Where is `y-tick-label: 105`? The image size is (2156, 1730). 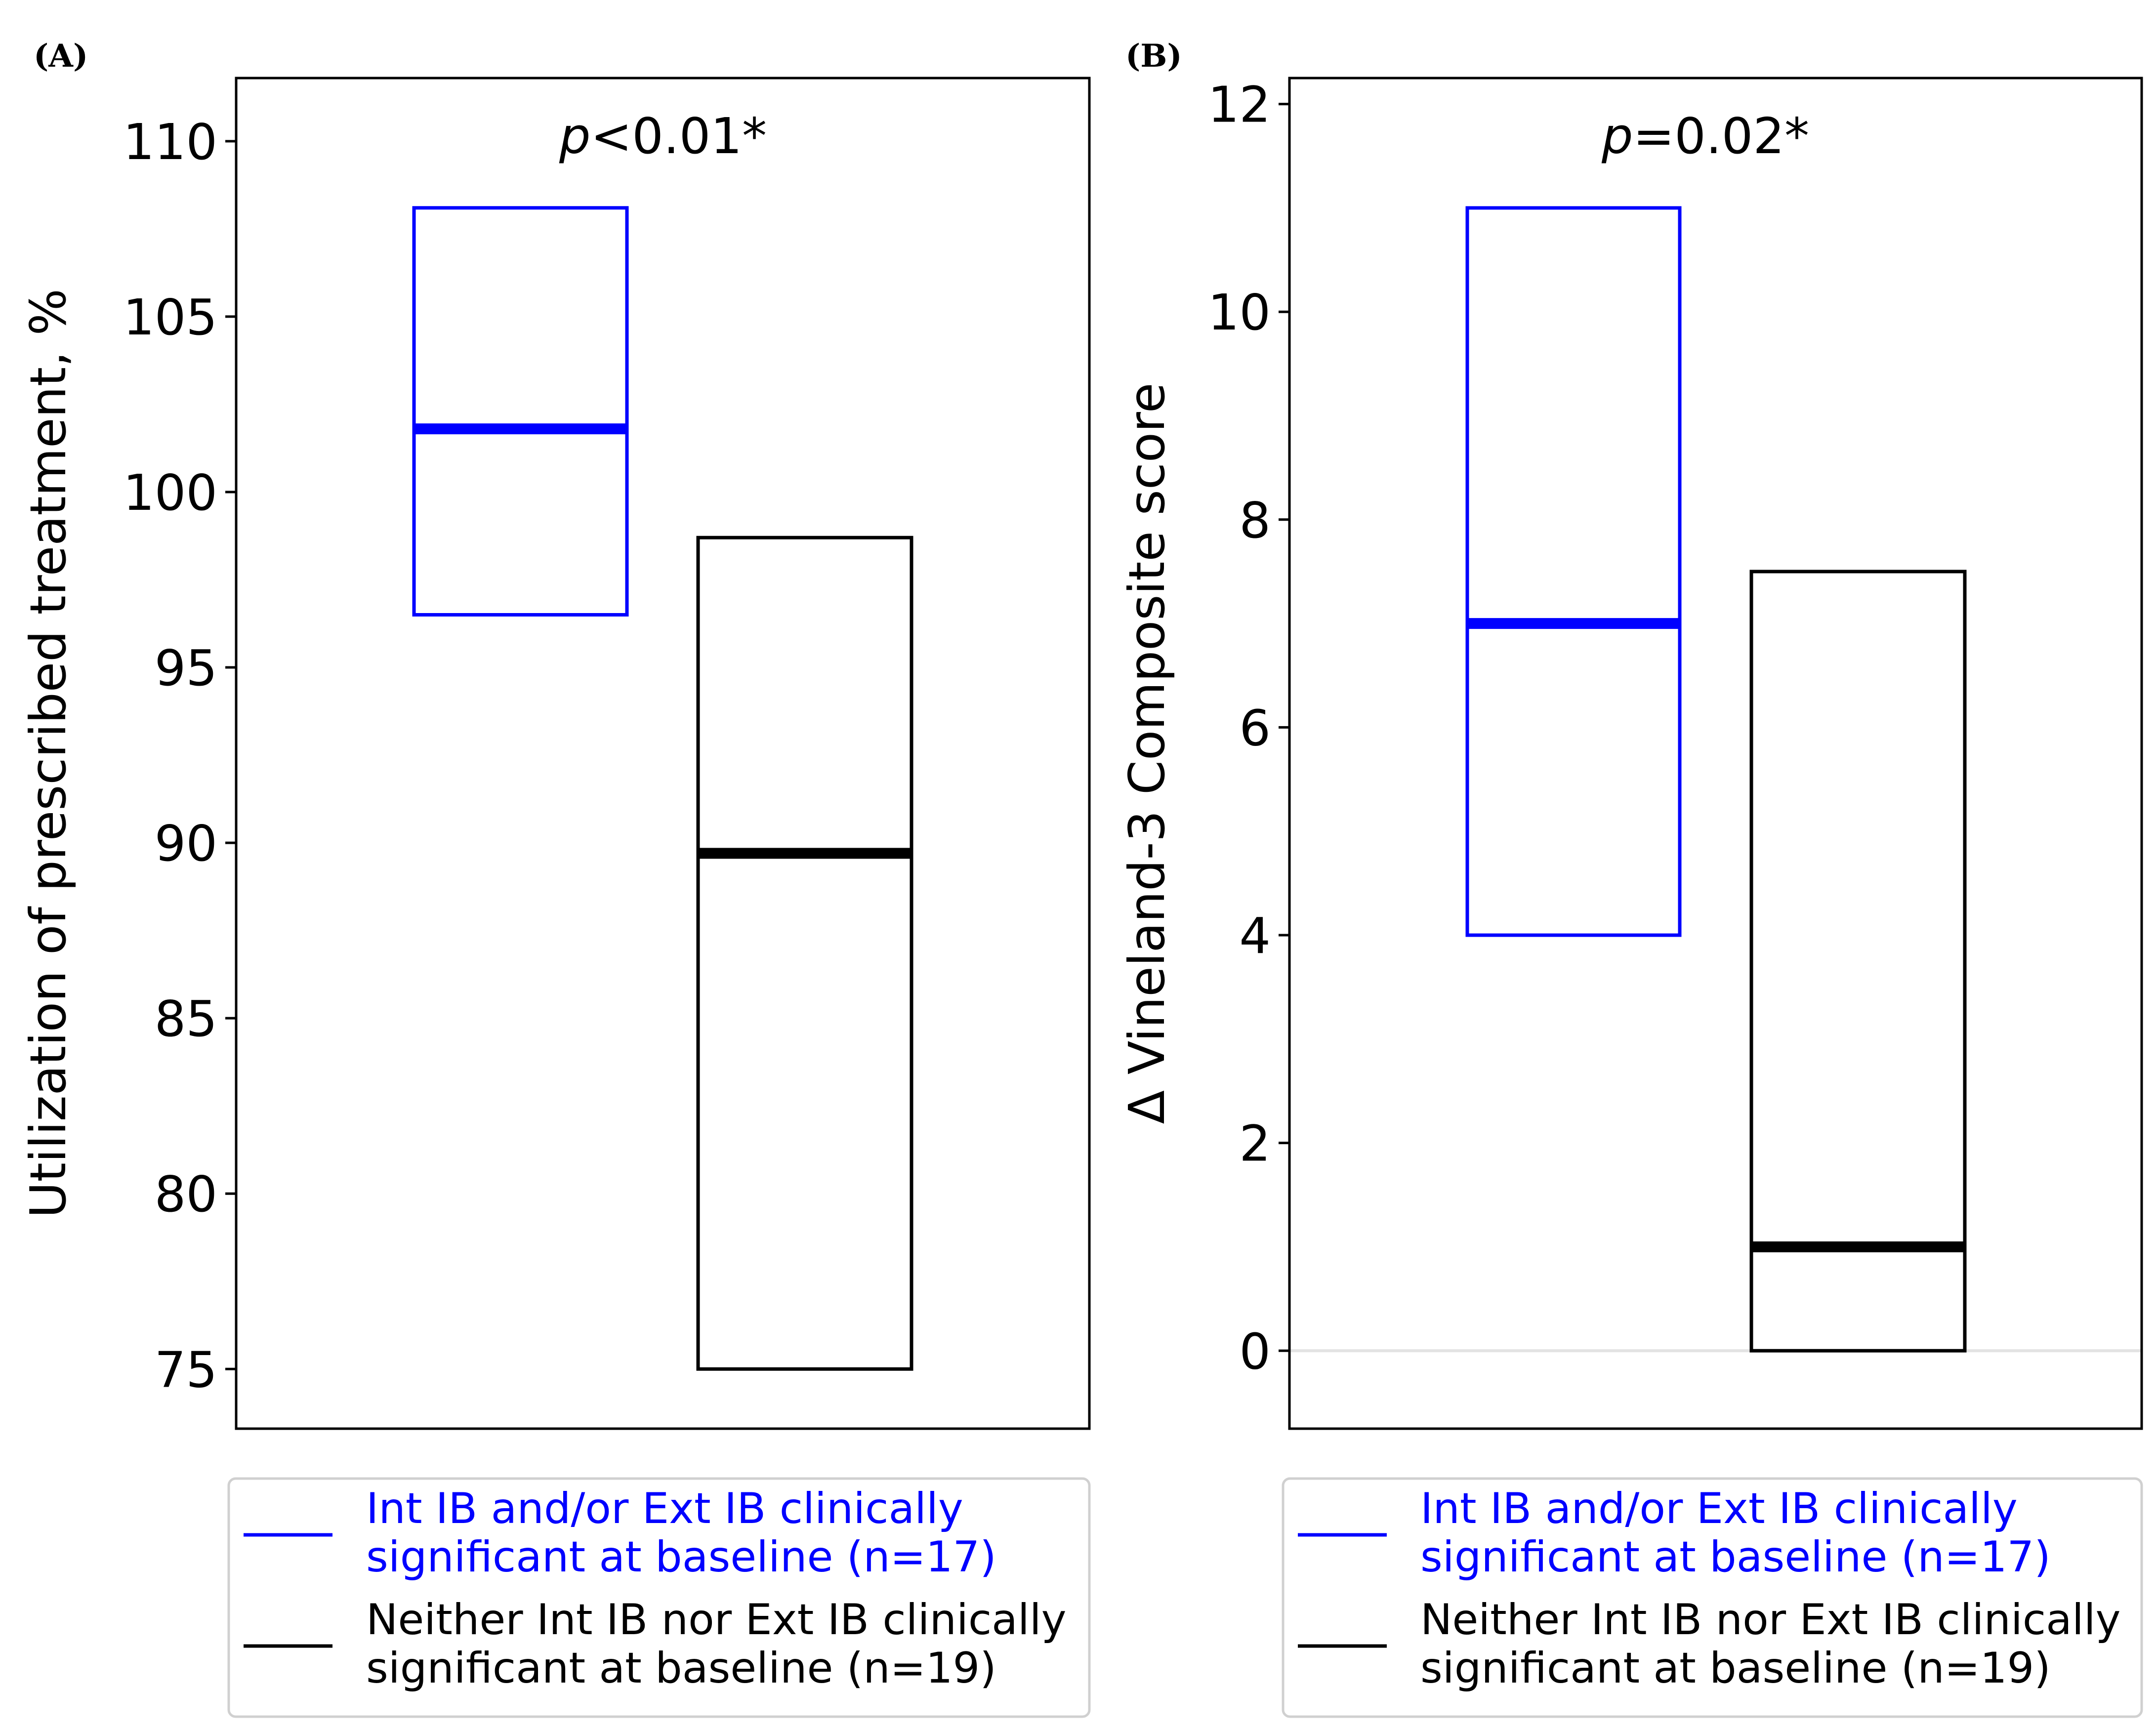 y-tick-label: 105 is located at coordinates (170, 317).